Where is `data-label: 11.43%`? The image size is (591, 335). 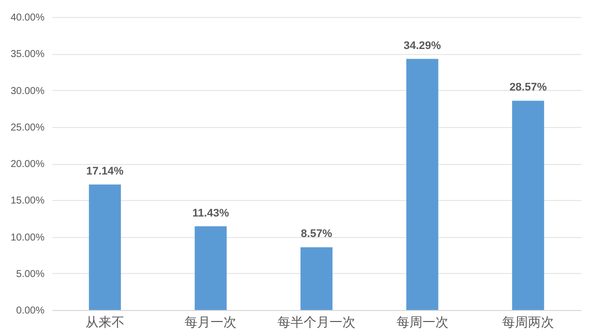
data-label: 11.43% is located at coordinates (211, 213).